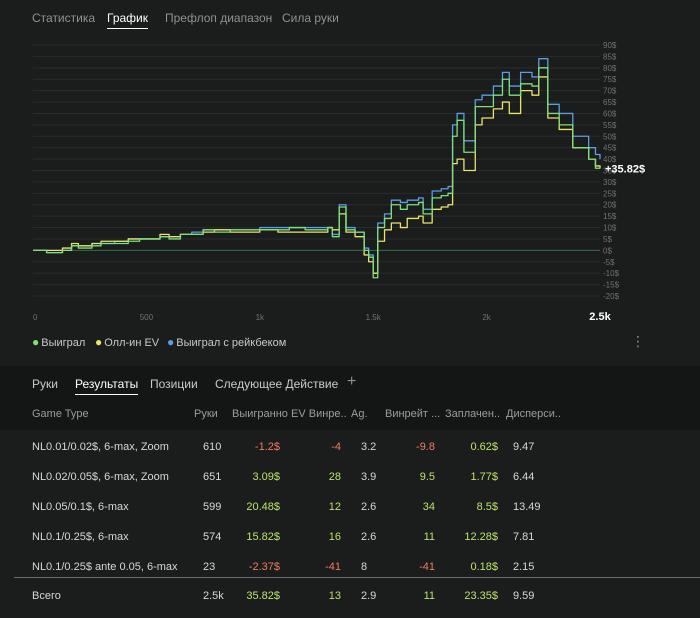 The height and width of the screenshot is (618, 700). Describe the element at coordinates (610, 45) in the screenshot. I see `y-tick-label: 90$` at that location.